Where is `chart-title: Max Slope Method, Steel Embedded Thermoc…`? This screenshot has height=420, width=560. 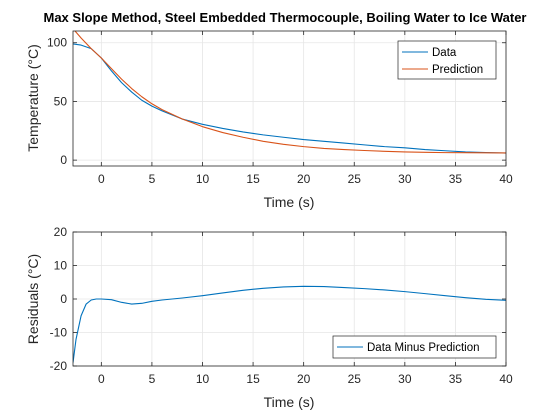
chart-title: Max Slope Method, Steel Embedded Thermoc… is located at coordinates (285, 17).